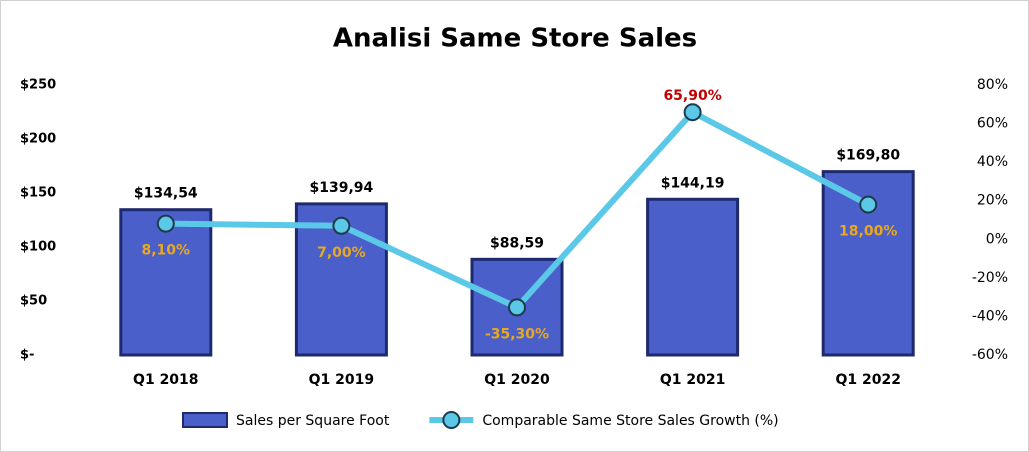 The height and width of the screenshot is (452, 1029). I want to click on bar-value-label: $139,94, so click(342, 188).